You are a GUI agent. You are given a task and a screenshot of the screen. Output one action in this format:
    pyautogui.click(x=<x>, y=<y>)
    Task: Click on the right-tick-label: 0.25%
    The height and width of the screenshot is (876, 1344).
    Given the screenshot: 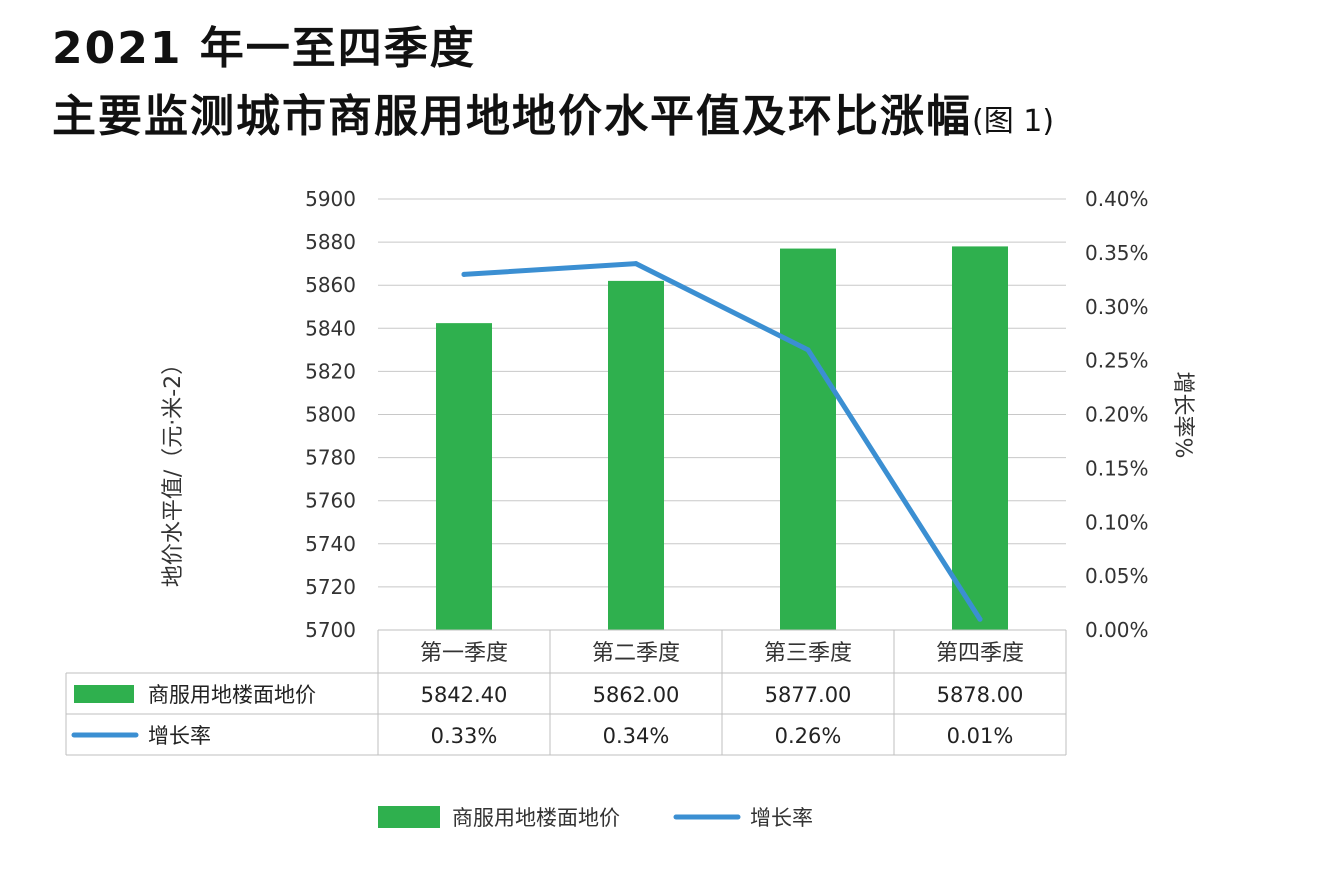 What is the action you would take?
    pyautogui.click(x=1117, y=361)
    